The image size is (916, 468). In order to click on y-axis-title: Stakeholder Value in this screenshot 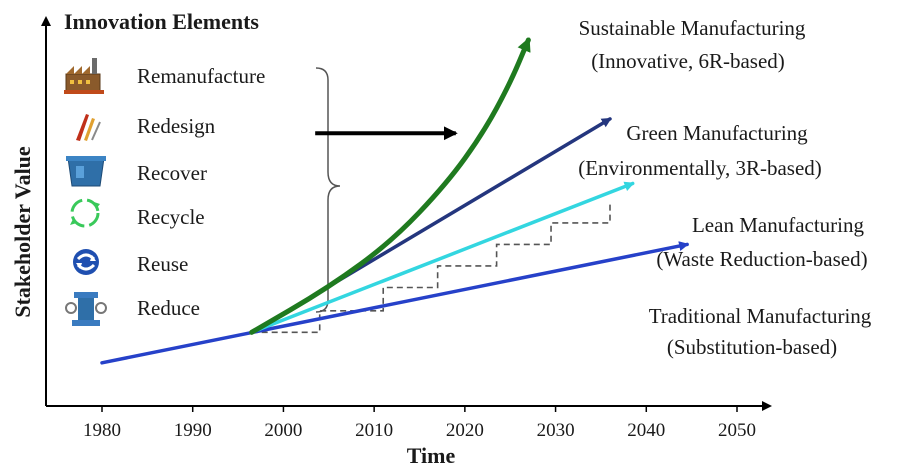, I will do `click(22, 232)`.